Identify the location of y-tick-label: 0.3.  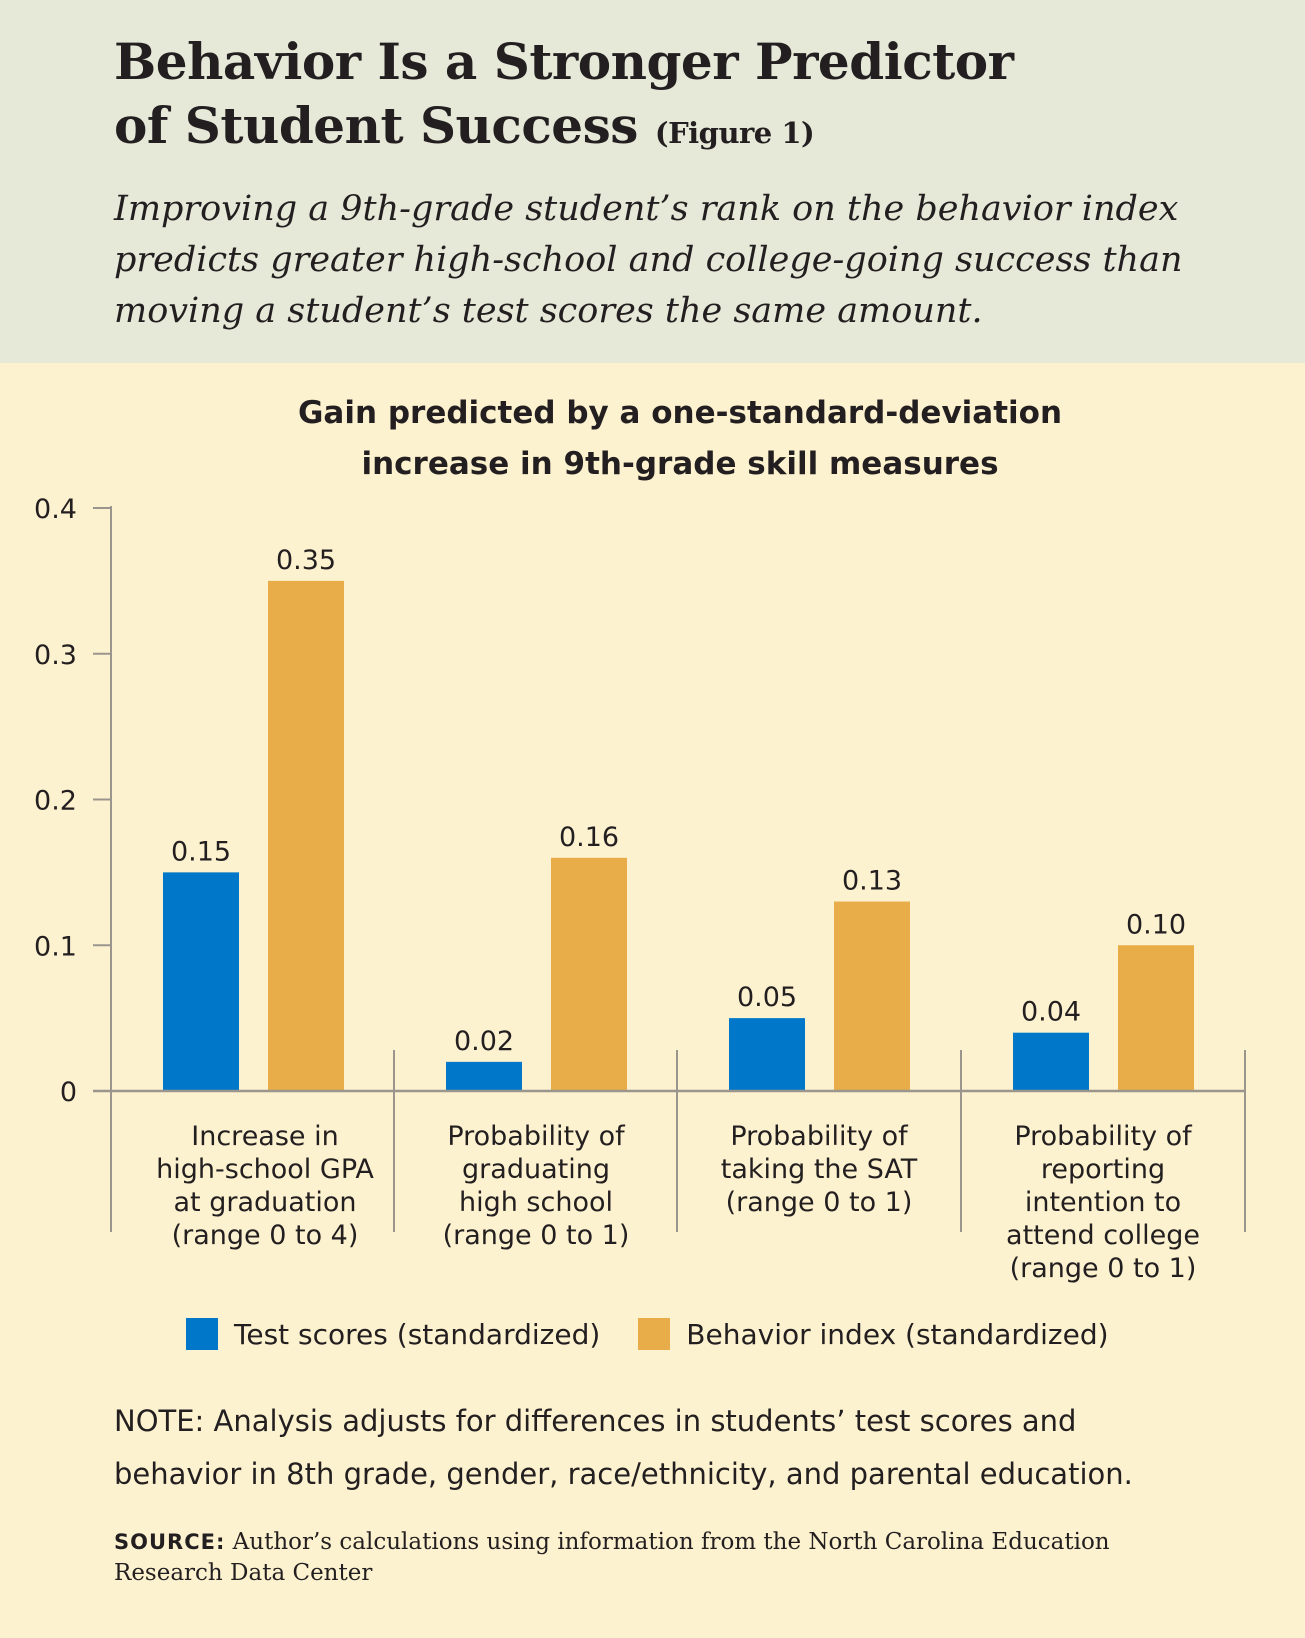
(55, 655).